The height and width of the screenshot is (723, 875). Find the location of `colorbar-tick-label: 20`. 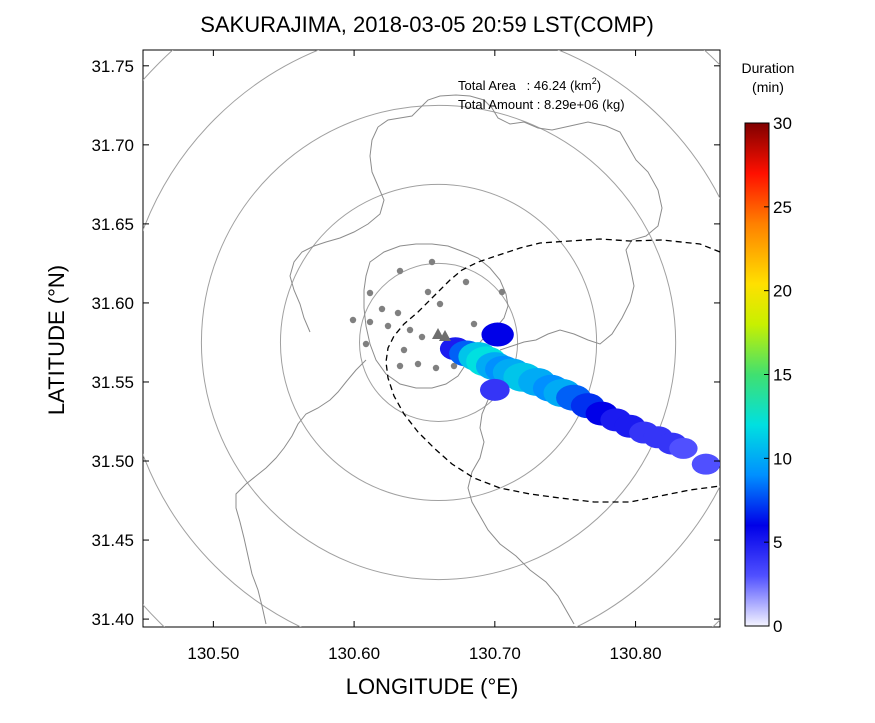

colorbar-tick-label: 20 is located at coordinates (782, 291).